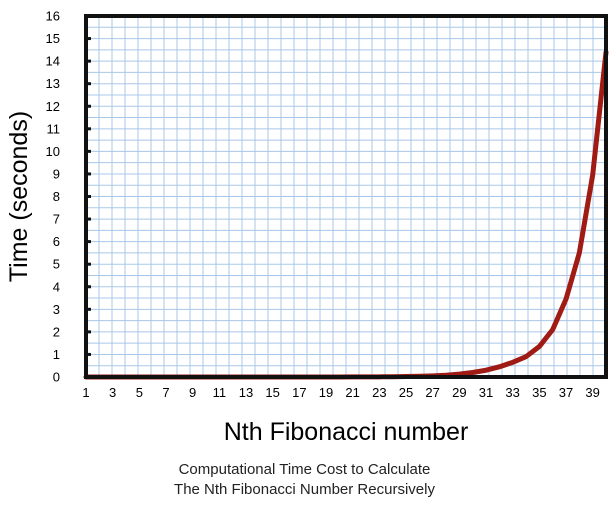  I want to click on caption-line-2: The Nth Fibonacci Number Recursively, so click(304, 489).